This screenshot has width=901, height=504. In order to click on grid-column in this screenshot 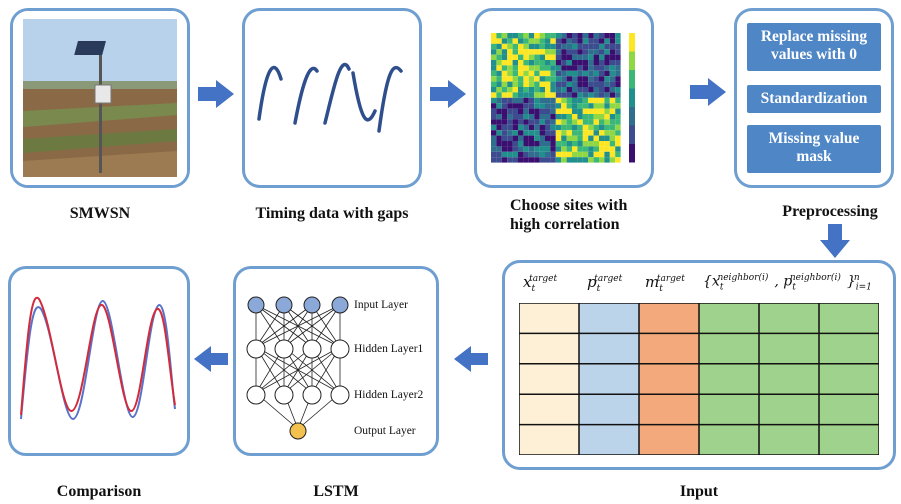, I will do `click(609, 379)`.